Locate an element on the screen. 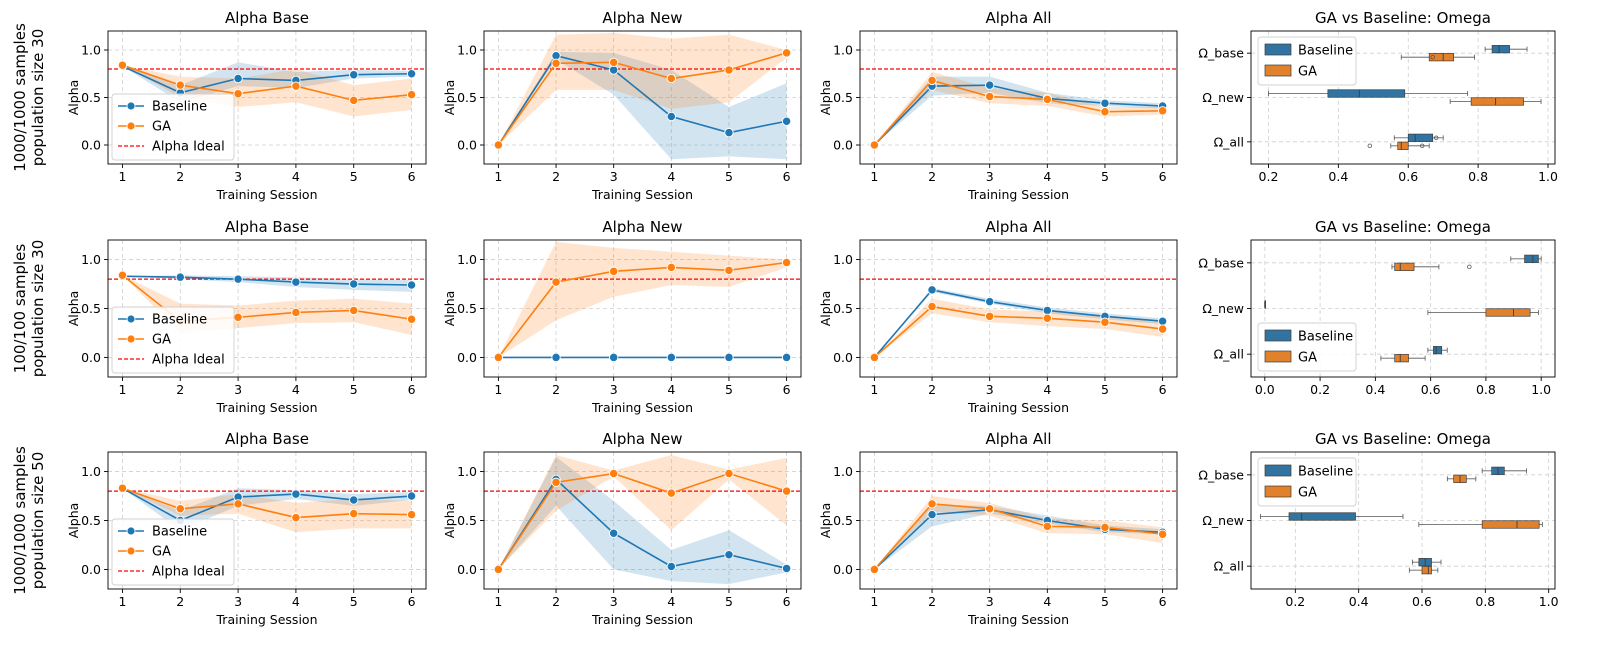 This screenshot has height=661, width=1620. row-label-line: population size 50 is located at coordinates (38, 521).